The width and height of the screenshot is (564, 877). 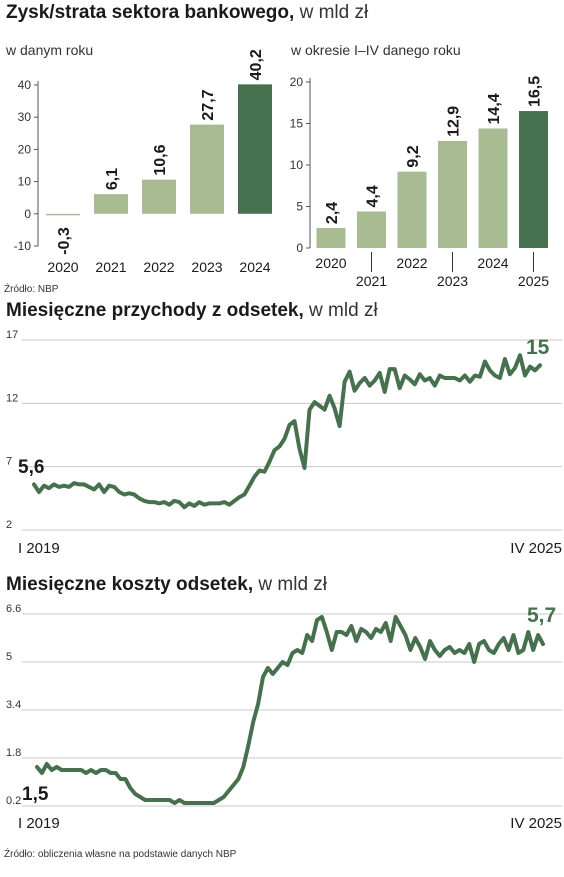 I want to click on bar-value-label: 4,4, so click(x=373, y=196).